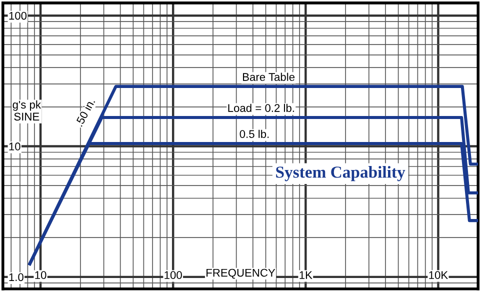 The height and width of the screenshot is (293, 481). Describe the element at coordinates (241, 273) in the screenshot. I see `x-axis-title: FREQUENCY` at that location.